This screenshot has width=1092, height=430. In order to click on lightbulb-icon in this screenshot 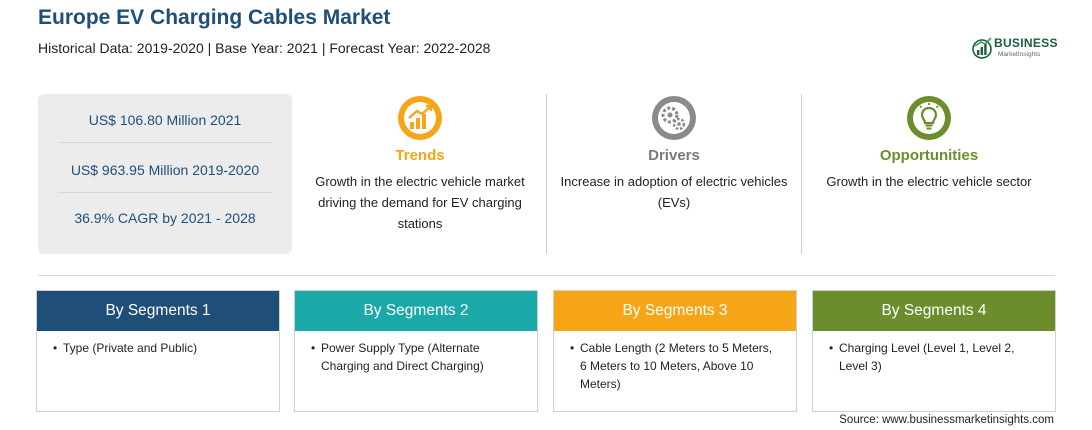, I will do `click(929, 118)`.